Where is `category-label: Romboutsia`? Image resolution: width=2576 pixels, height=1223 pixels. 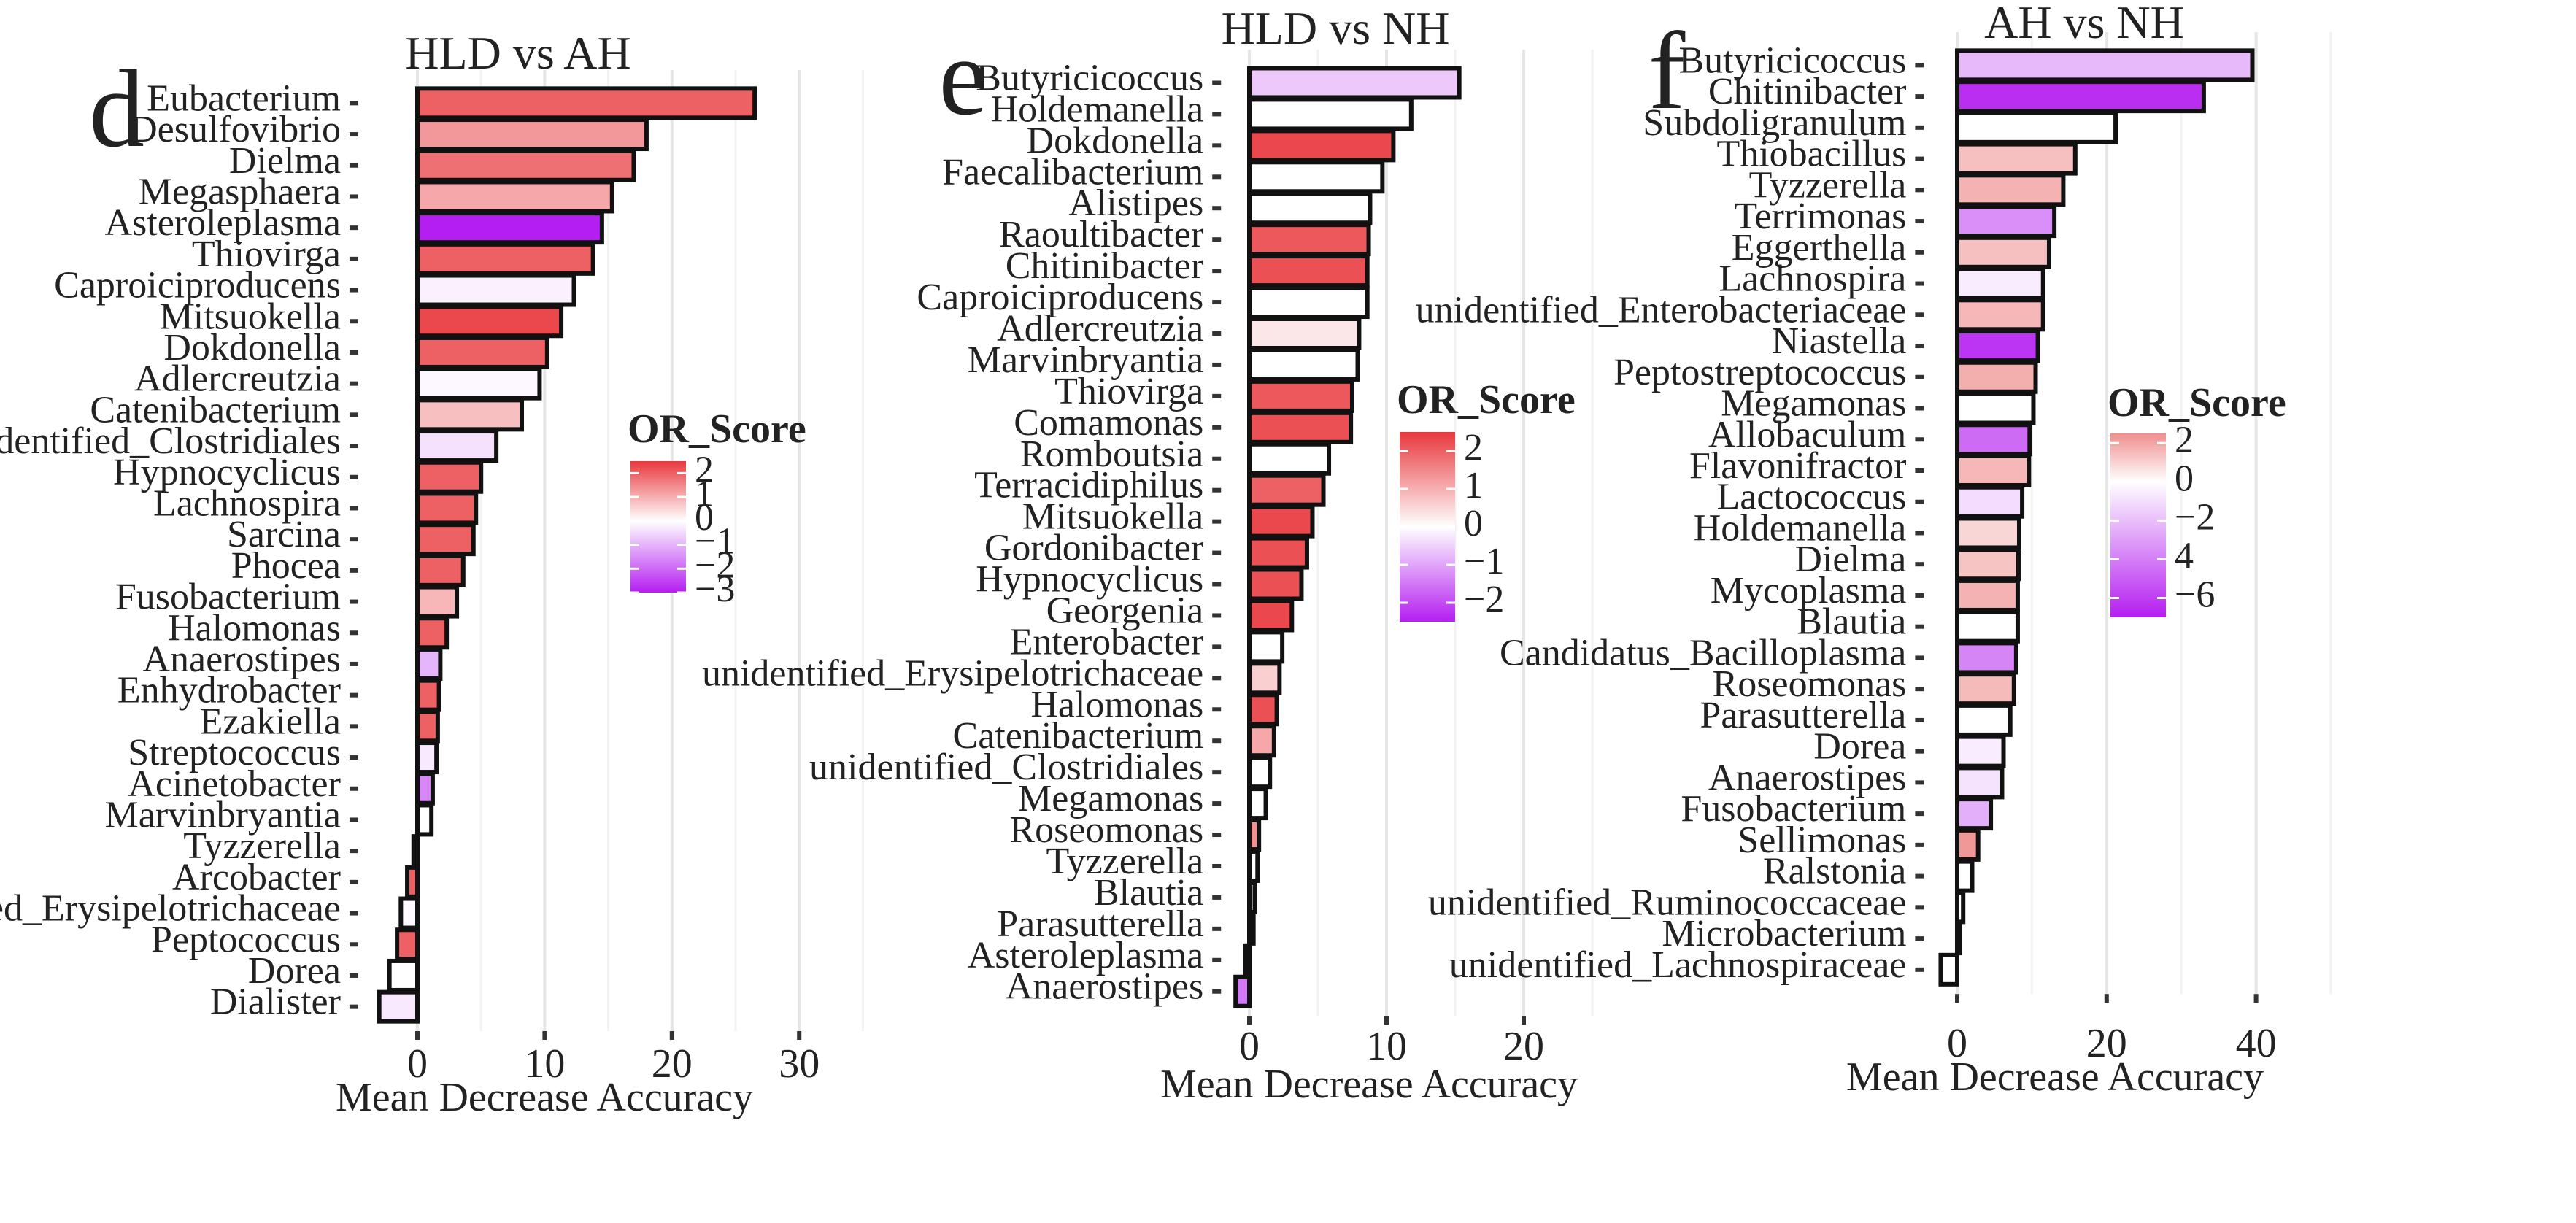 category-label: Romboutsia is located at coordinates (1111, 454).